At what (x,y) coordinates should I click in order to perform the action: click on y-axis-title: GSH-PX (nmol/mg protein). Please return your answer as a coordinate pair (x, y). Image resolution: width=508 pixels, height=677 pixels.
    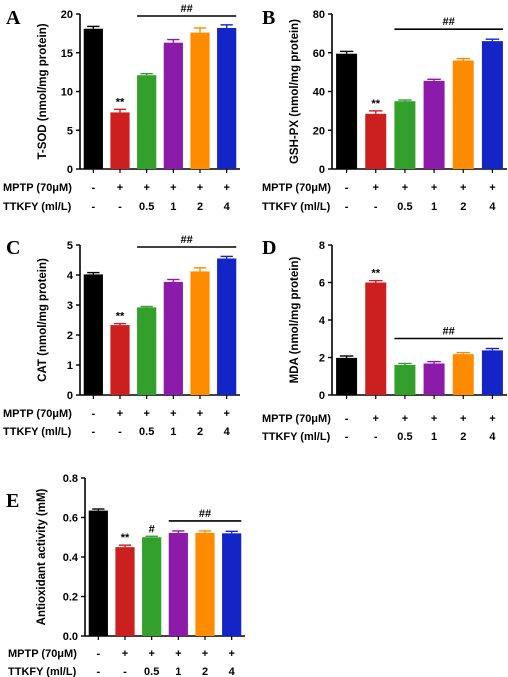
    Looking at the image, I should click on (295, 91).